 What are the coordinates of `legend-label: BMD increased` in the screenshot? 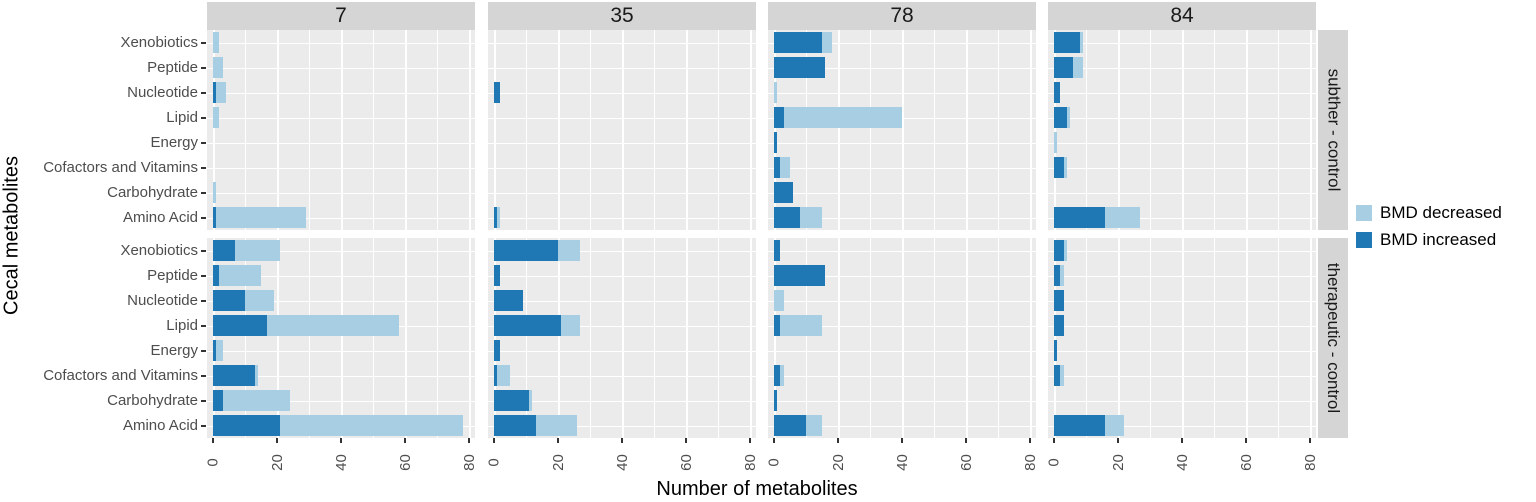 It's located at (1438, 239).